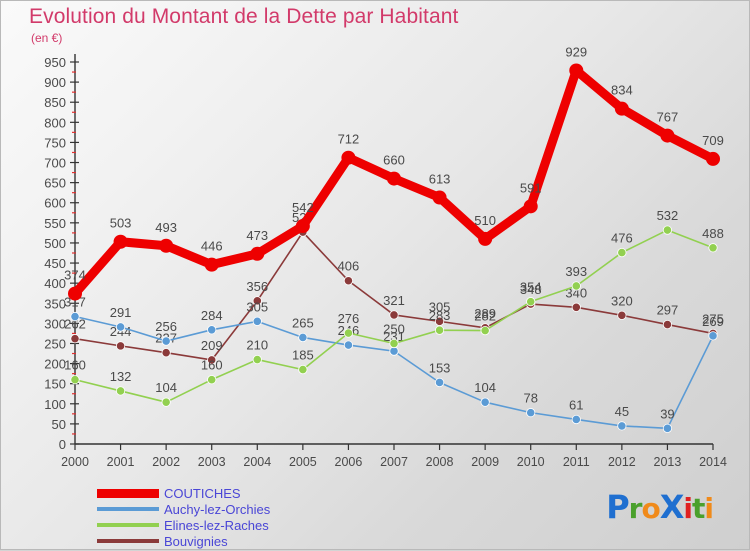  Describe the element at coordinates (55, 263) in the screenshot. I see `y-tick-label: 450` at that location.